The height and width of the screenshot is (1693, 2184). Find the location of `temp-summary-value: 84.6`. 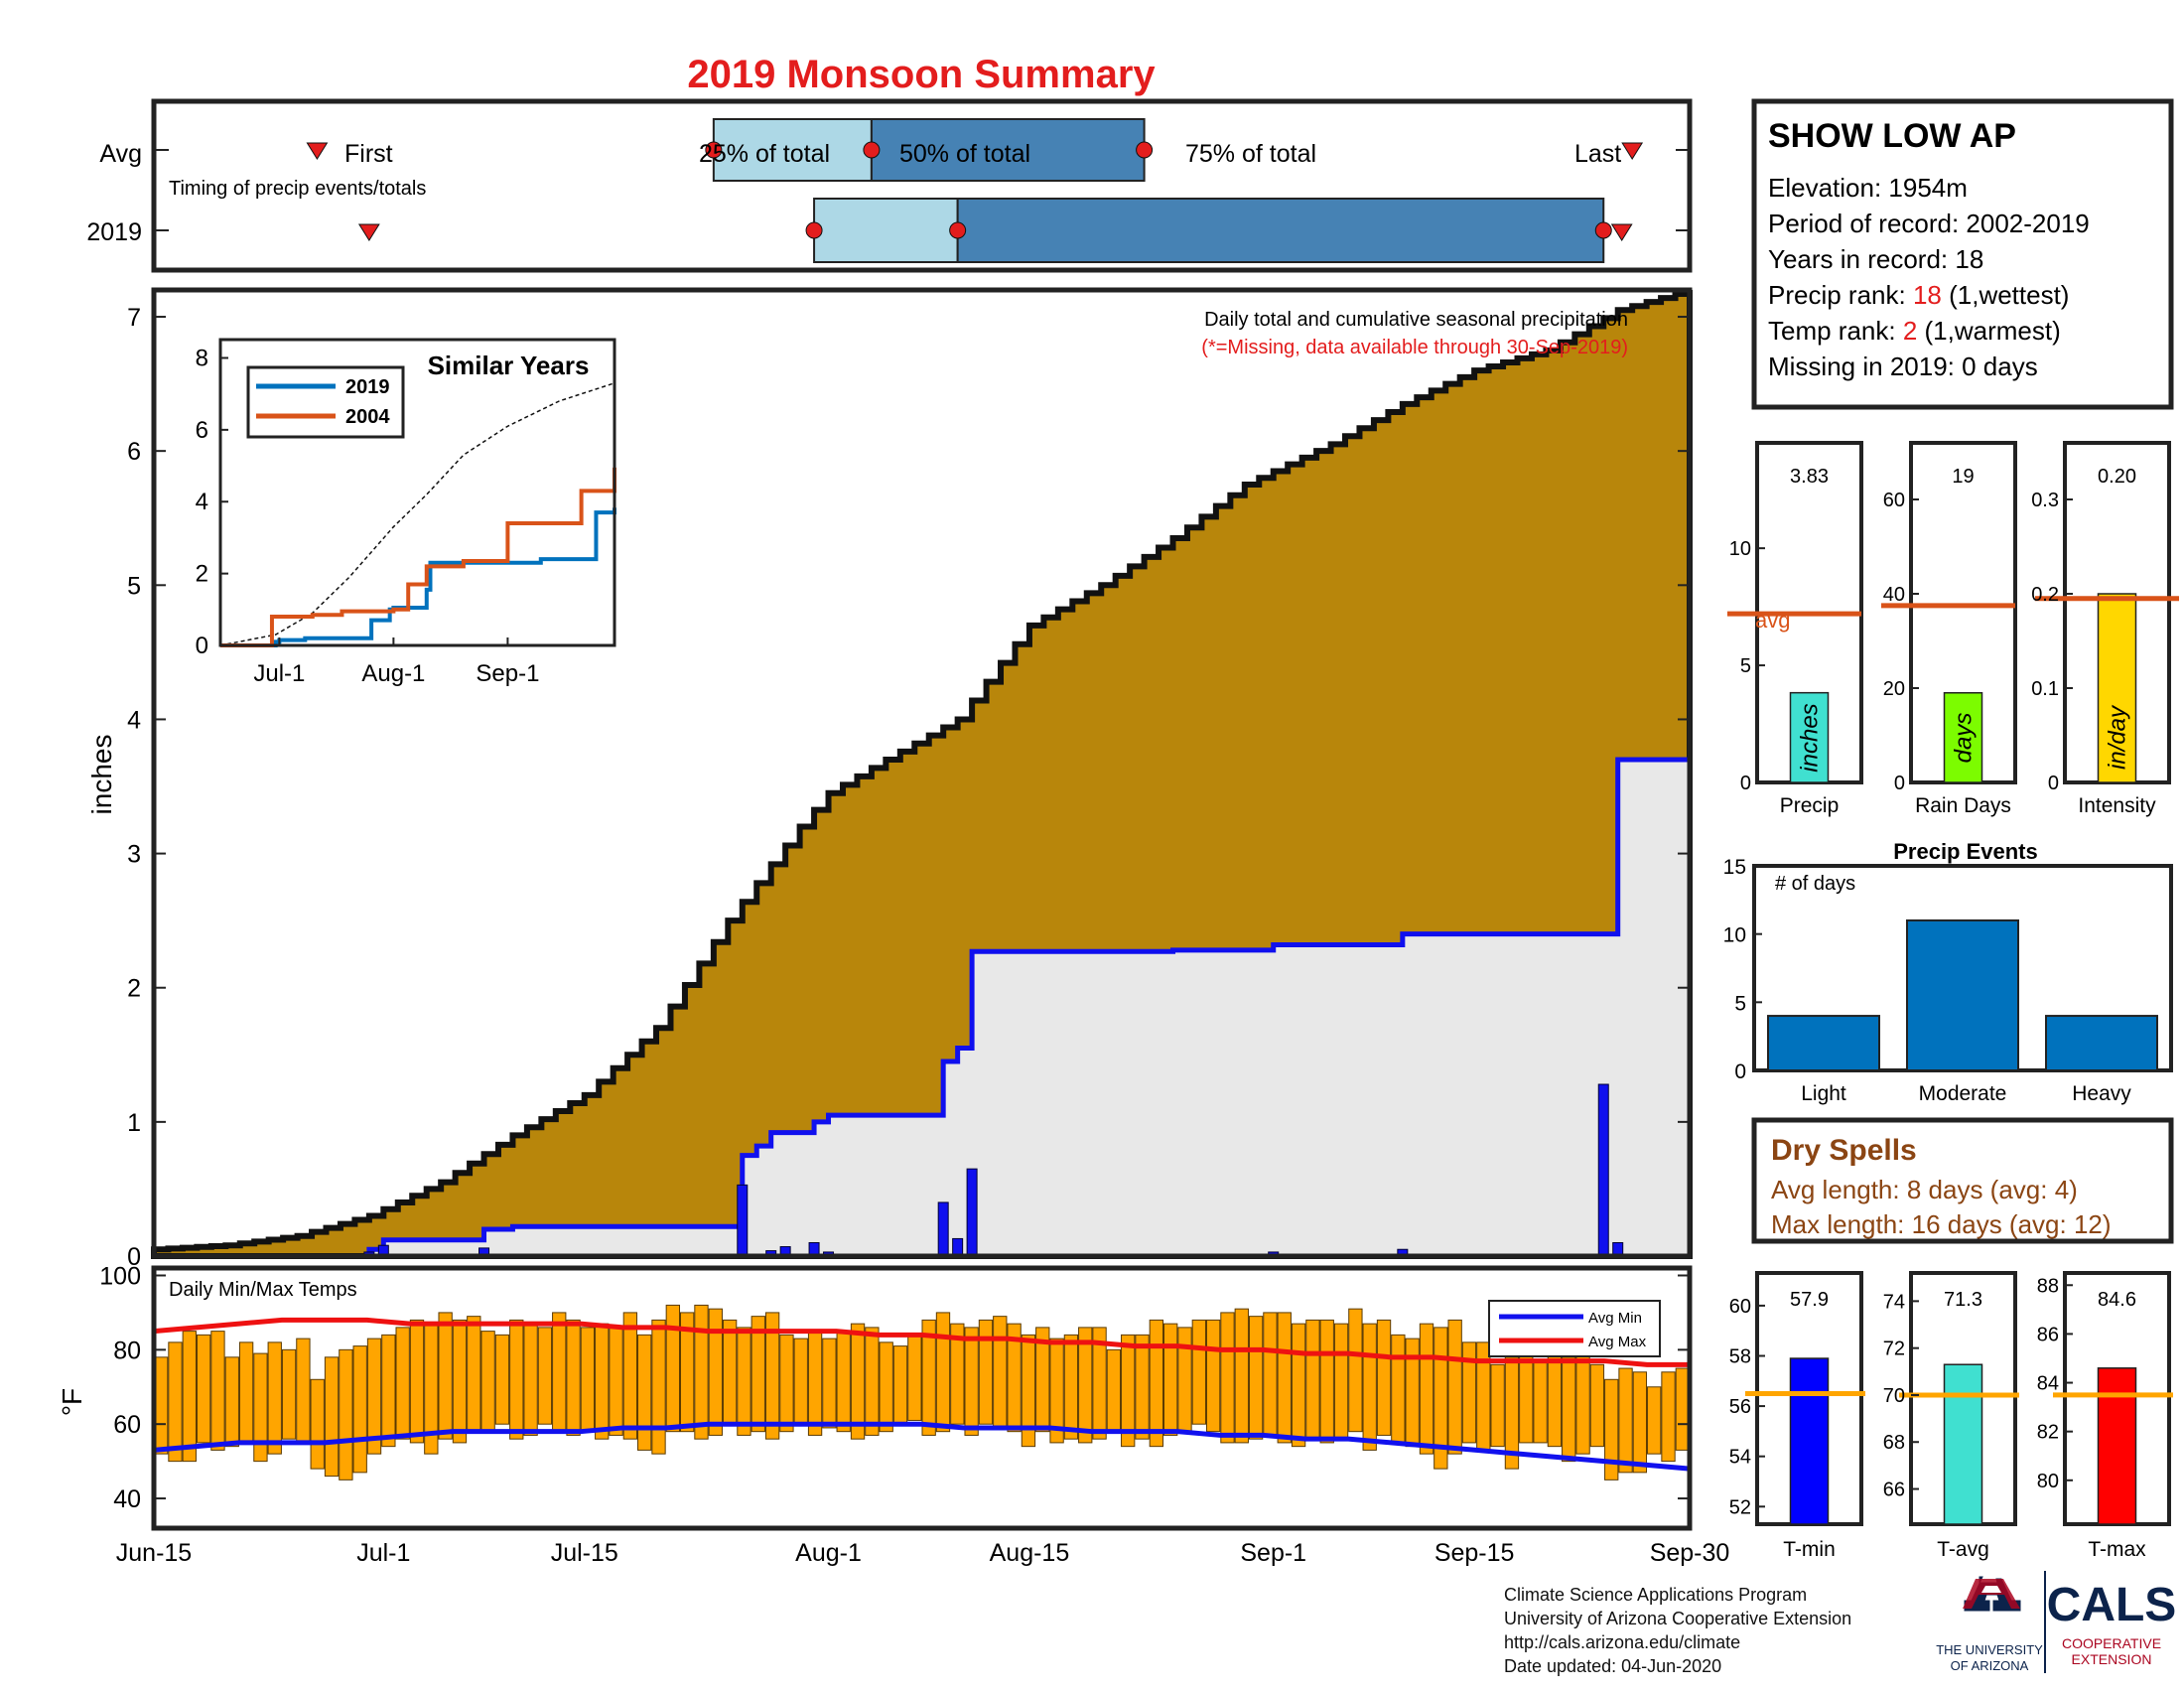

temp-summary-value: 84.6 is located at coordinates (2117, 1300).